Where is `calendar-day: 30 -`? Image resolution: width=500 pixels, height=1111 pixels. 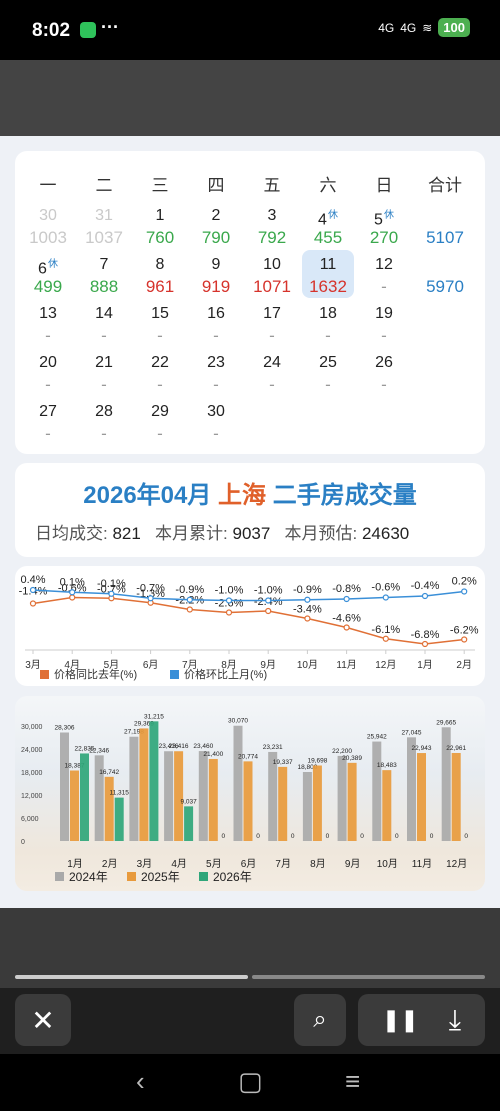 calendar-day: 30 - is located at coordinates (216, 424).